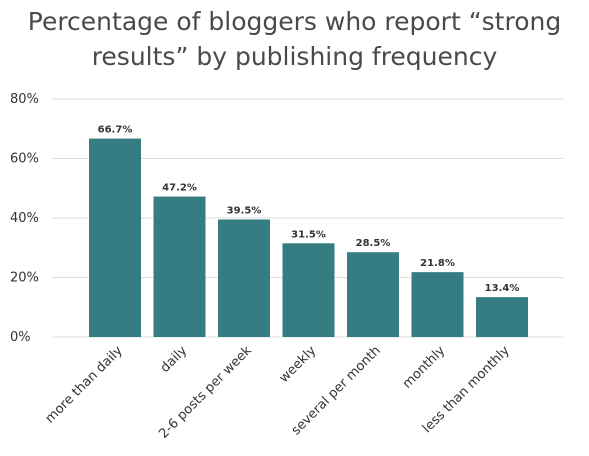  I want to click on y-tick-label: 40%, so click(24, 218).